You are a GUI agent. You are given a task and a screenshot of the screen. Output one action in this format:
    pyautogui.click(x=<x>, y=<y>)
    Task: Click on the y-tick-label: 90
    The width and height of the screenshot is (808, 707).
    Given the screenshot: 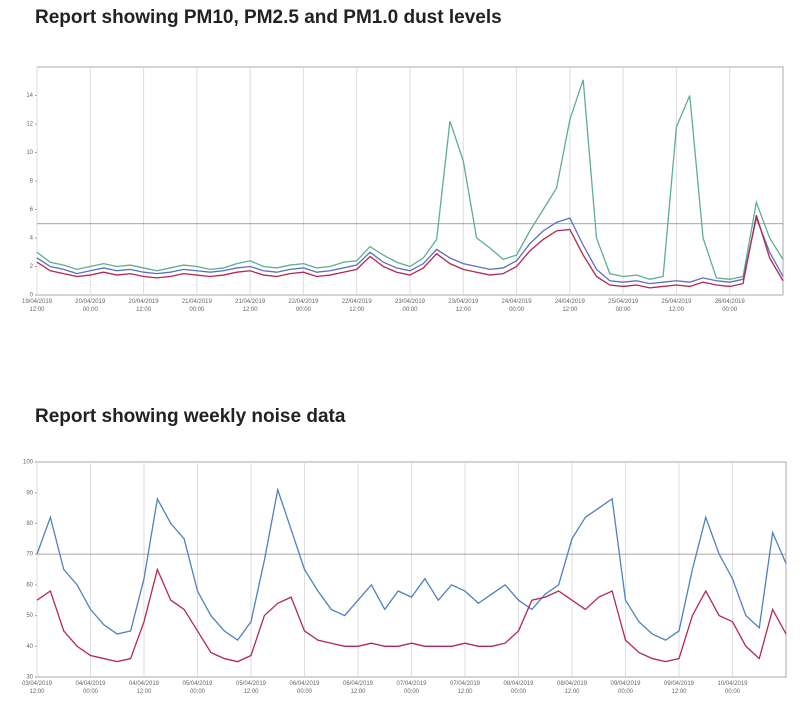 What is the action you would take?
    pyautogui.click(x=29, y=493)
    